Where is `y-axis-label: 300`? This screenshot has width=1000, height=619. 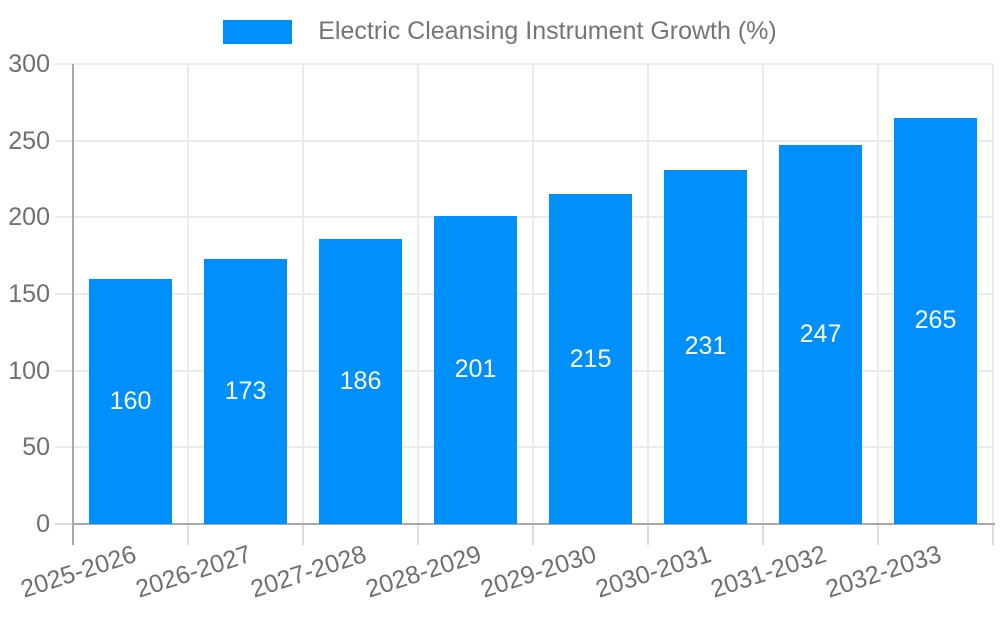
y-axis-label: 300 is located at coordinates (29, 64).